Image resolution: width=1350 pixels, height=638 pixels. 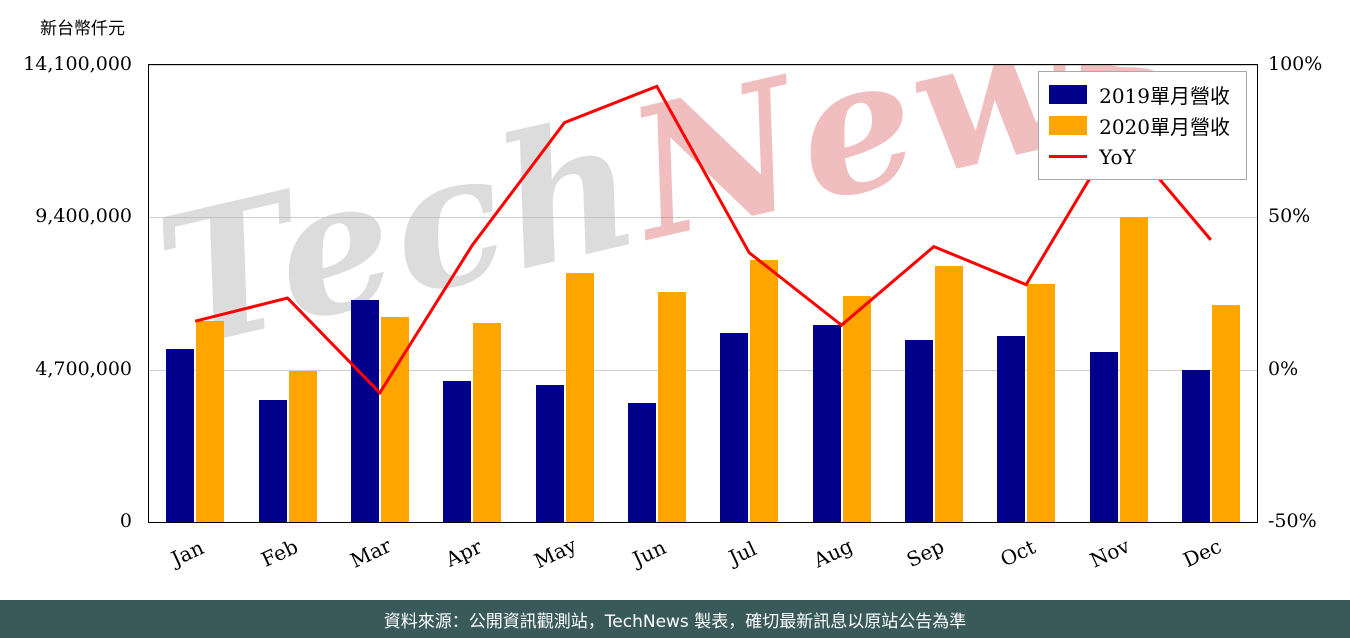 What do you see at coordinates (925, 553) in the screenshot?
I see `x-tick-sep: Sep` at bounding box center [925, 553].